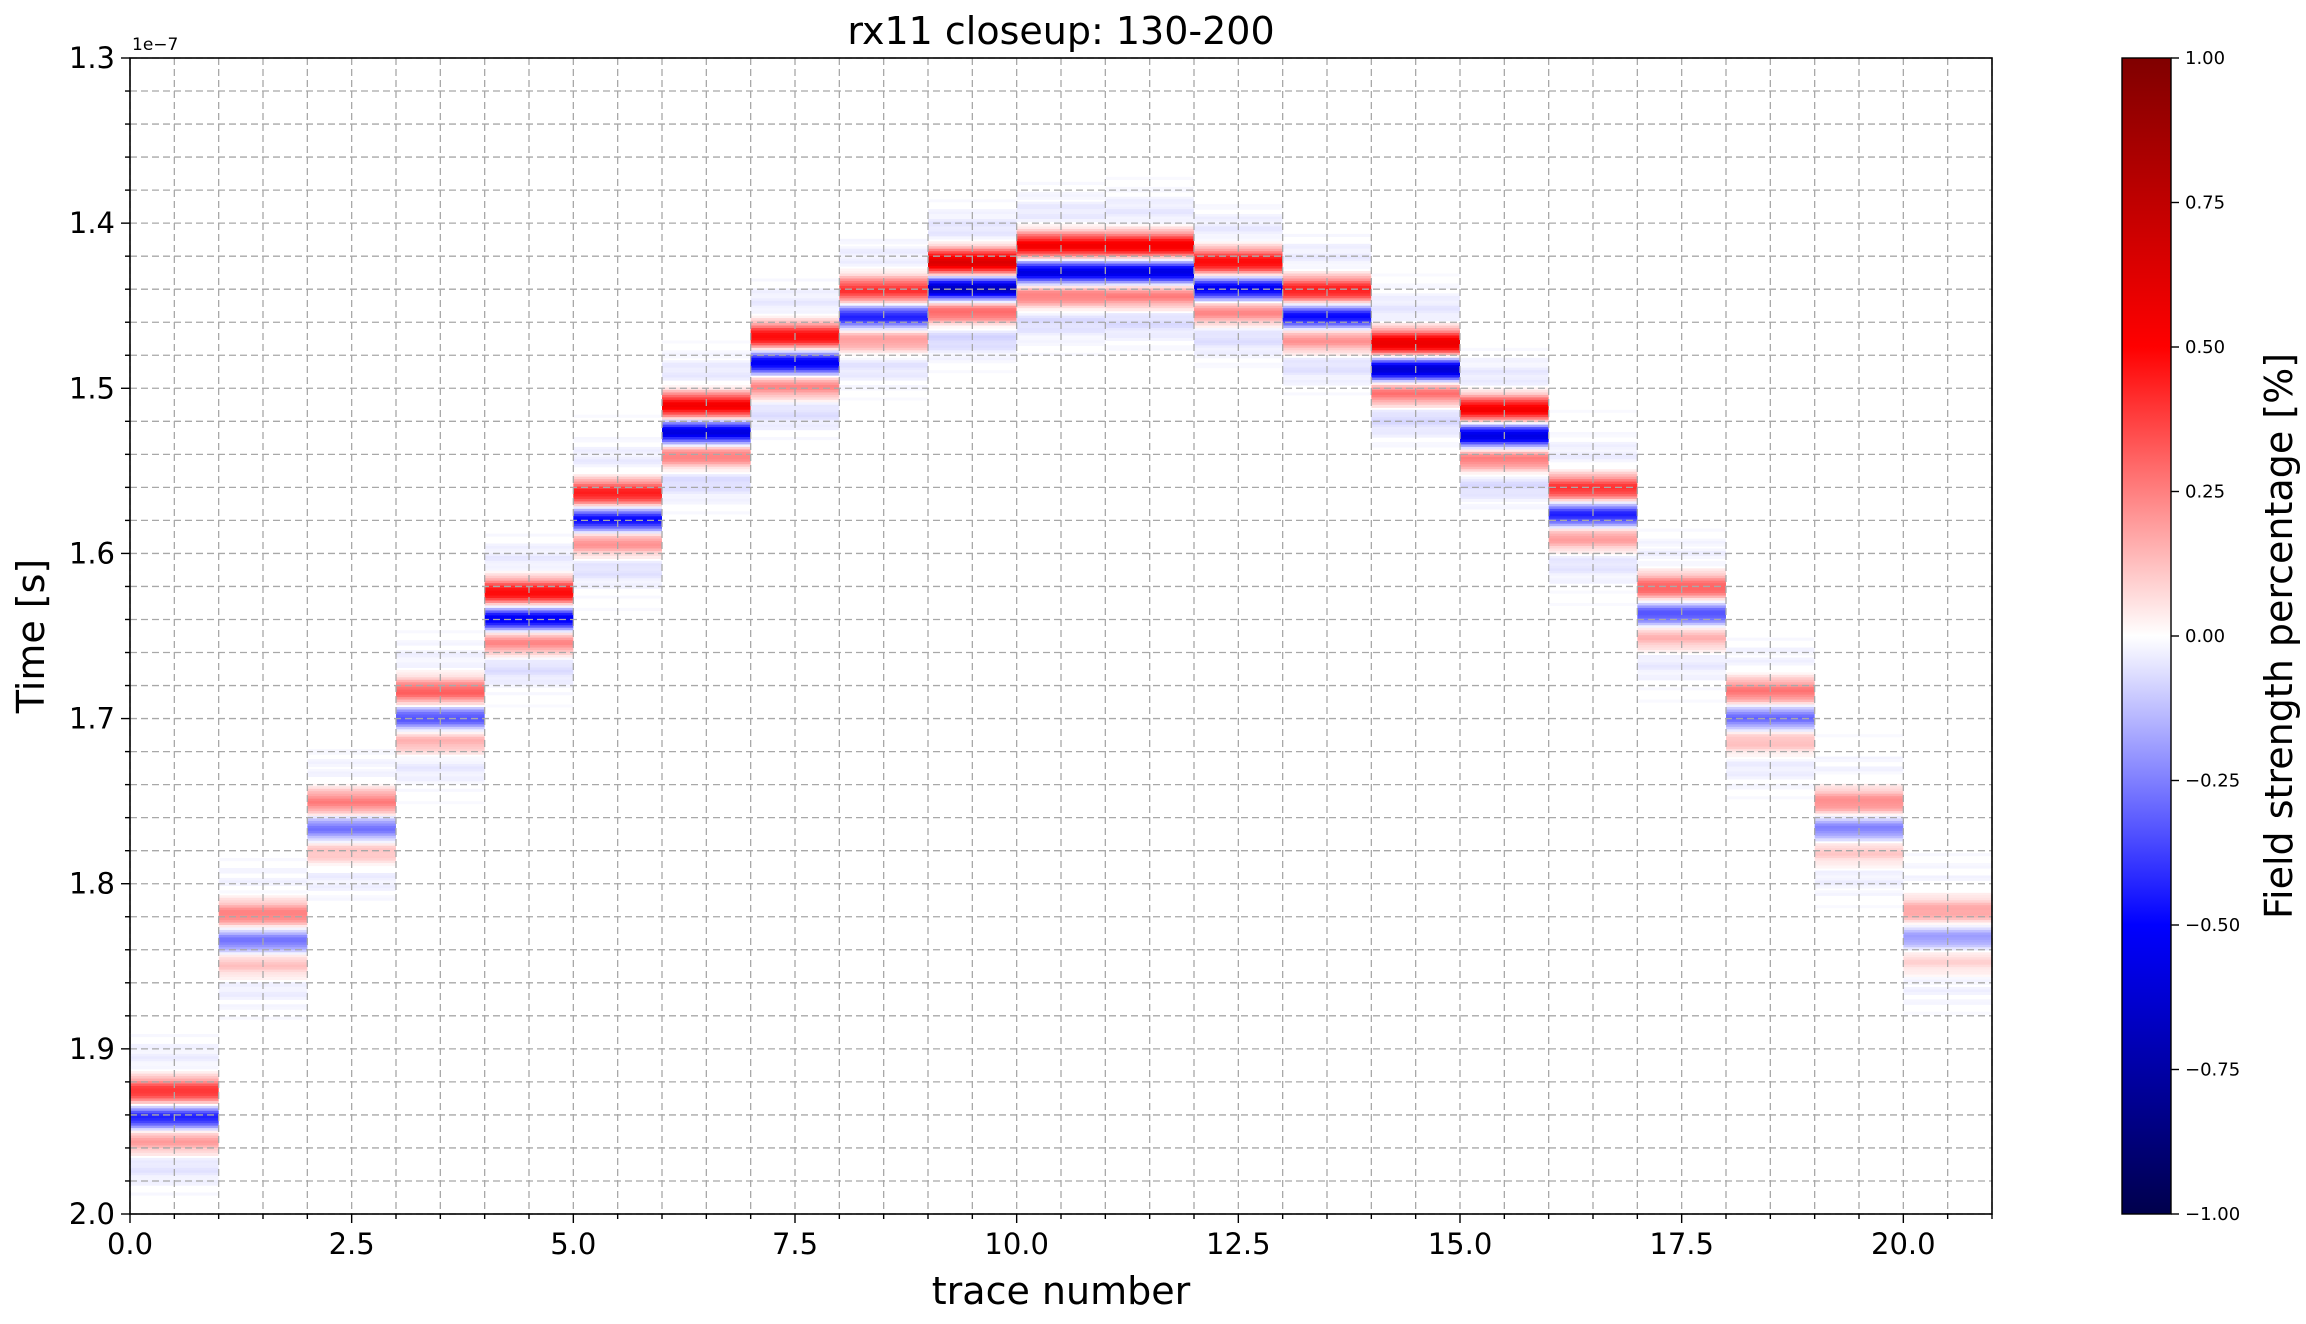 This screenshot has width=2306, height=1324. I want to click on colorbar-tick-label: 1.00, so click(2205, 58).